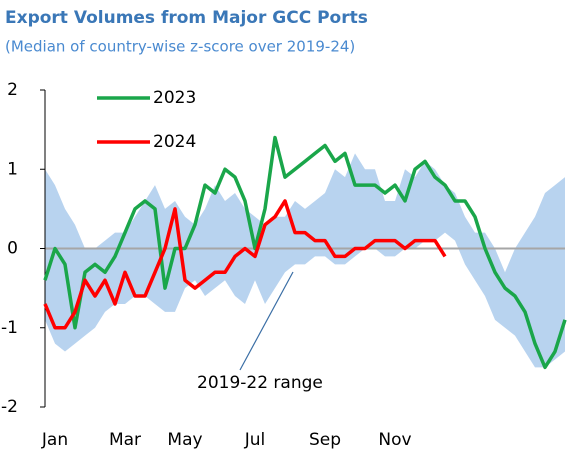 This screenshot has width=571, height=455. Describe the element at coordinates (12, 90) in the screenshot. I see `y-tick-label: 2` at that location.